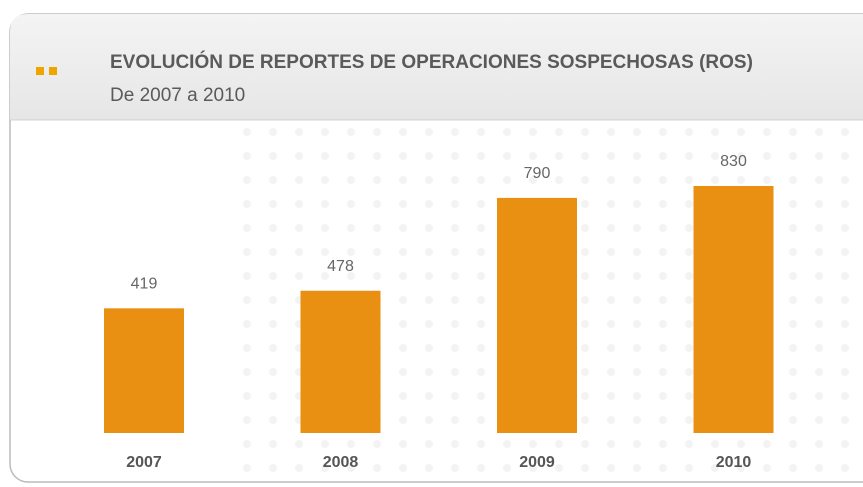  What do you see at coordinates (144, 284) in the screenshot?
I see `value-label: 419` at bounding box center [144, 284].